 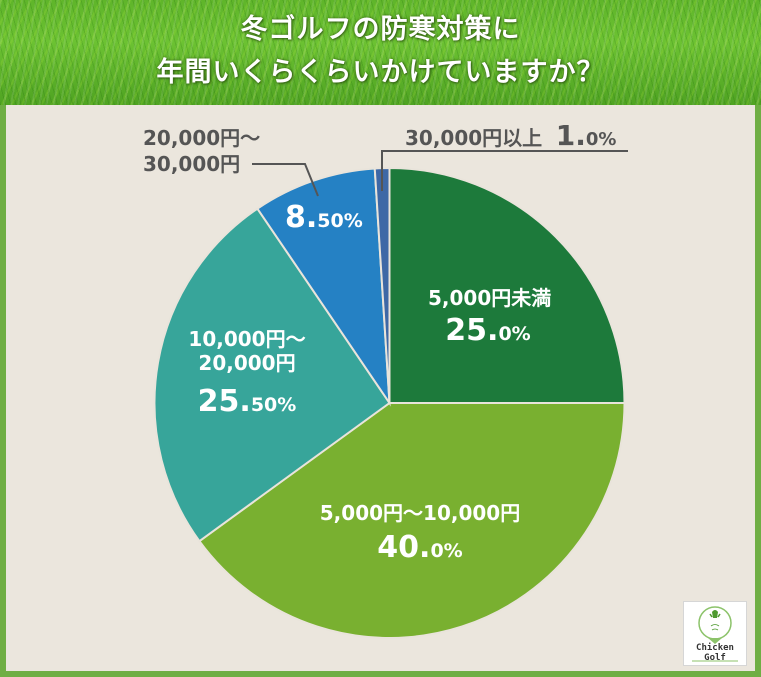 I want to click on slice-name: 5,000円未満, so click(x=490, y=298).